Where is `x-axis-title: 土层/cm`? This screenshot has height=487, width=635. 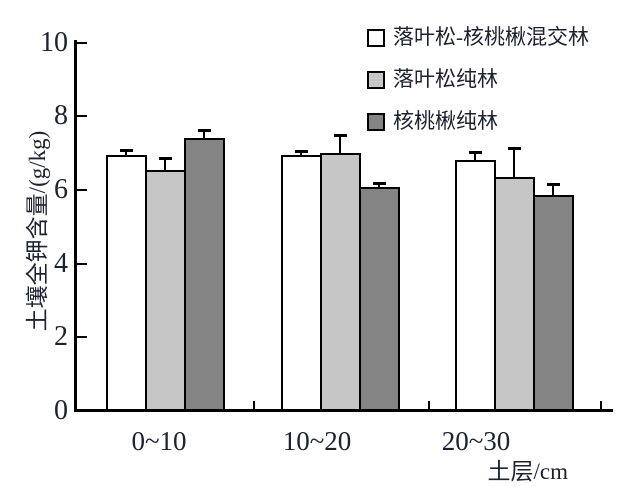
x-axis-title: 土层/cm is located at coordinates (528, 471).